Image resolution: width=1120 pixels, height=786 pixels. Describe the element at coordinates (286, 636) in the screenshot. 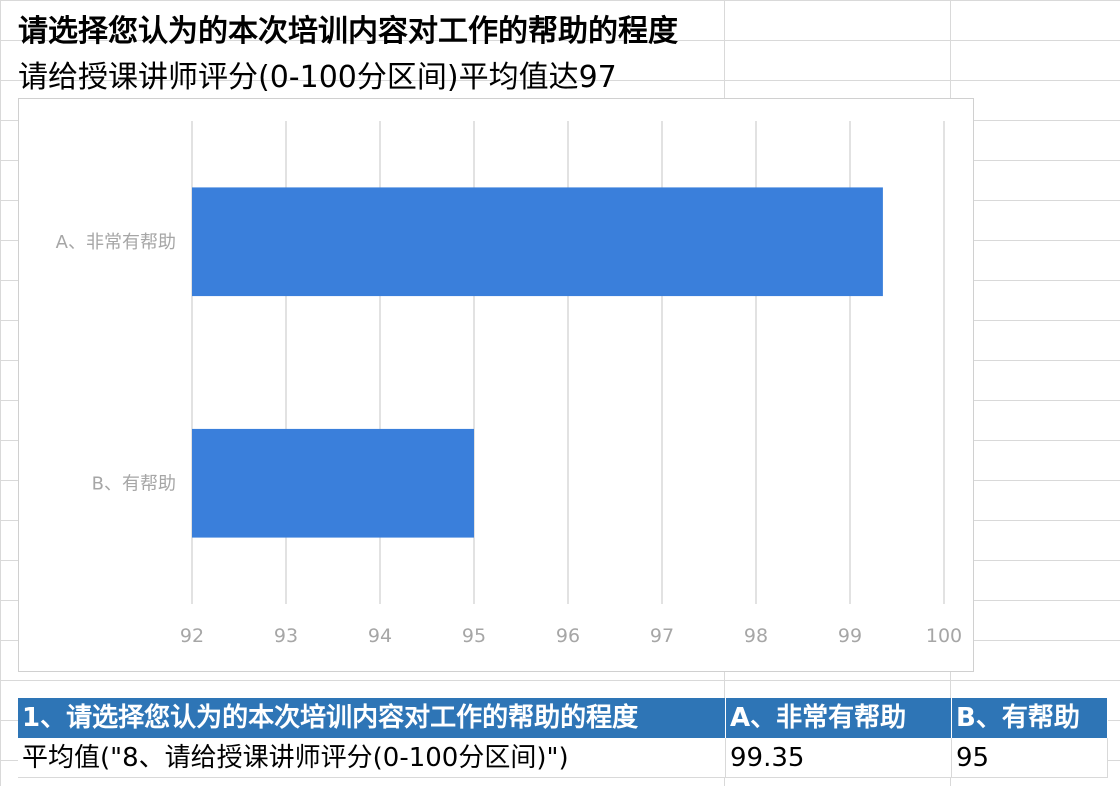

I see `x-tick-label: 93` at that location.